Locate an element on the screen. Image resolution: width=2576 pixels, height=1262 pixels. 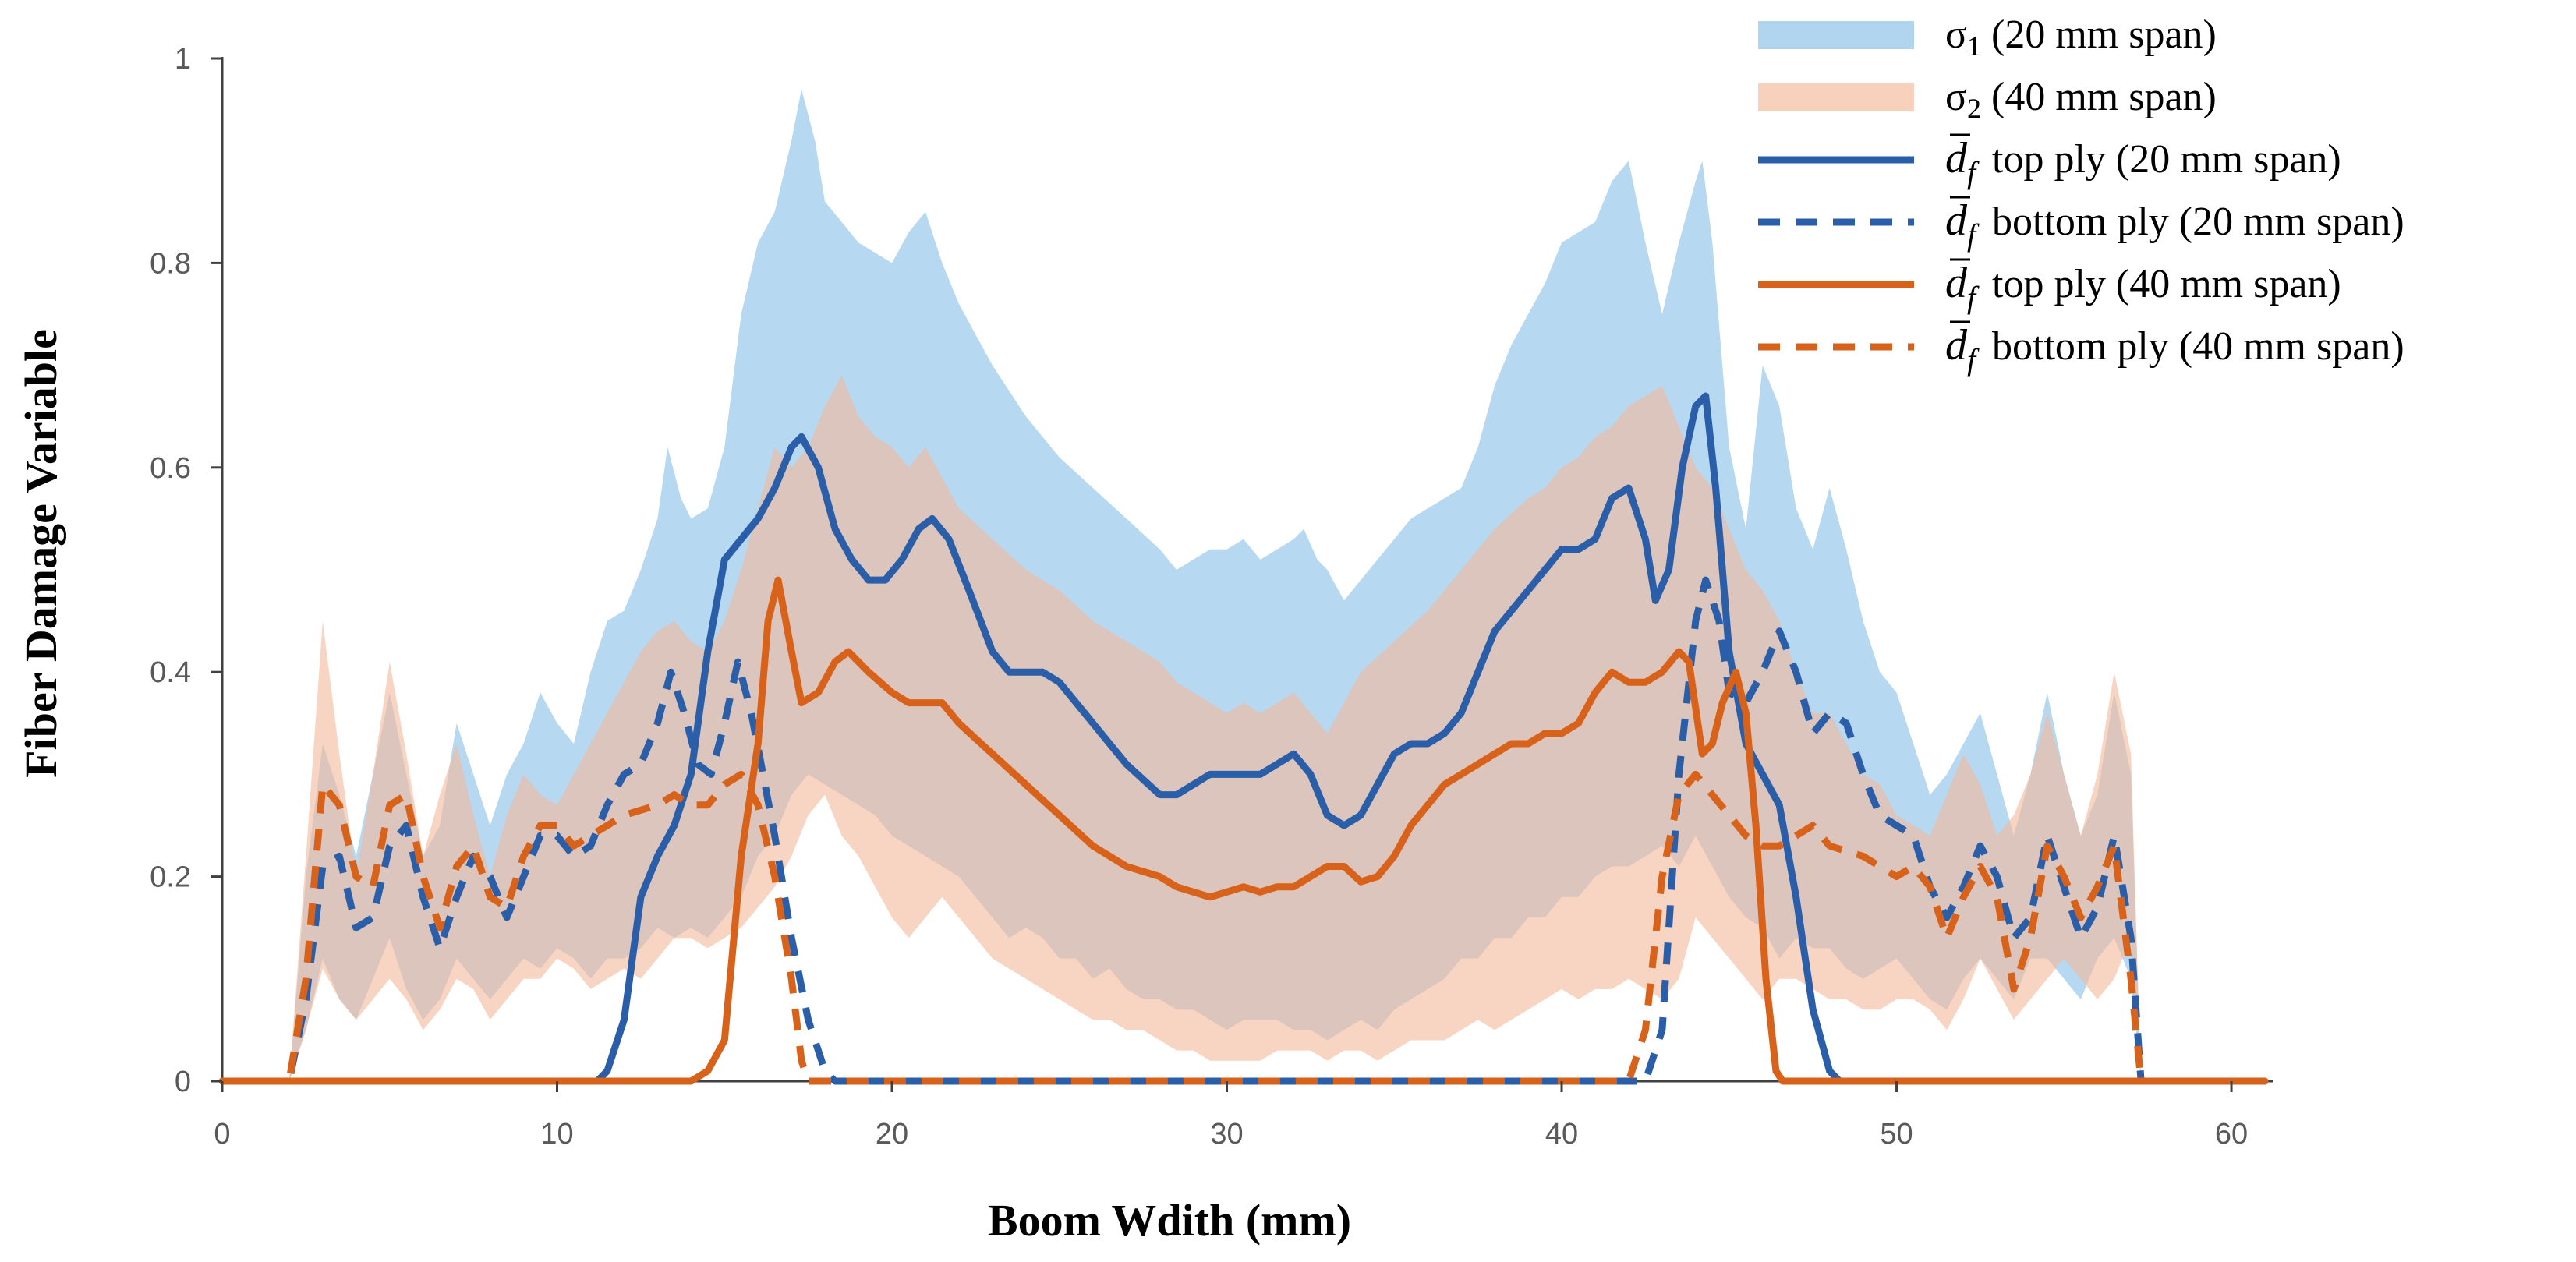
legend-label-series-2: bottom ply (20 mm span) is located at coordinates (2198, 222).